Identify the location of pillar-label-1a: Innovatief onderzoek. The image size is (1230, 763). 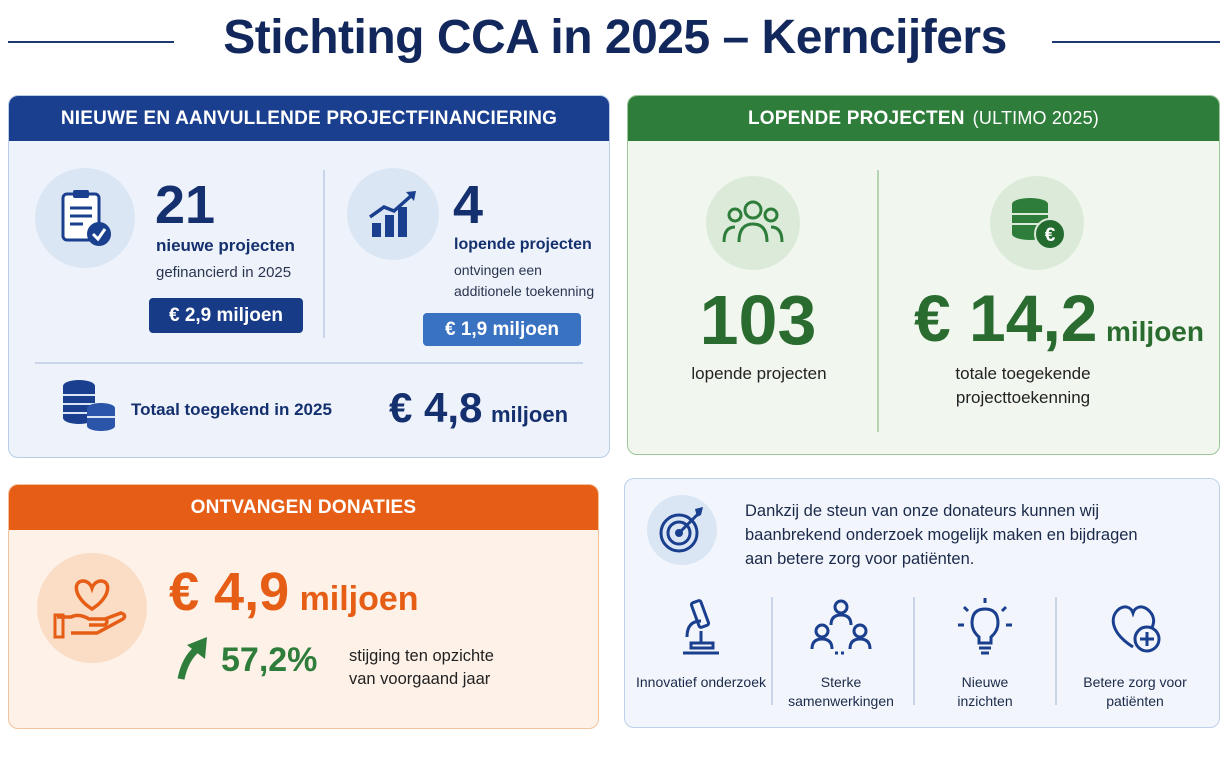
(701, 682).